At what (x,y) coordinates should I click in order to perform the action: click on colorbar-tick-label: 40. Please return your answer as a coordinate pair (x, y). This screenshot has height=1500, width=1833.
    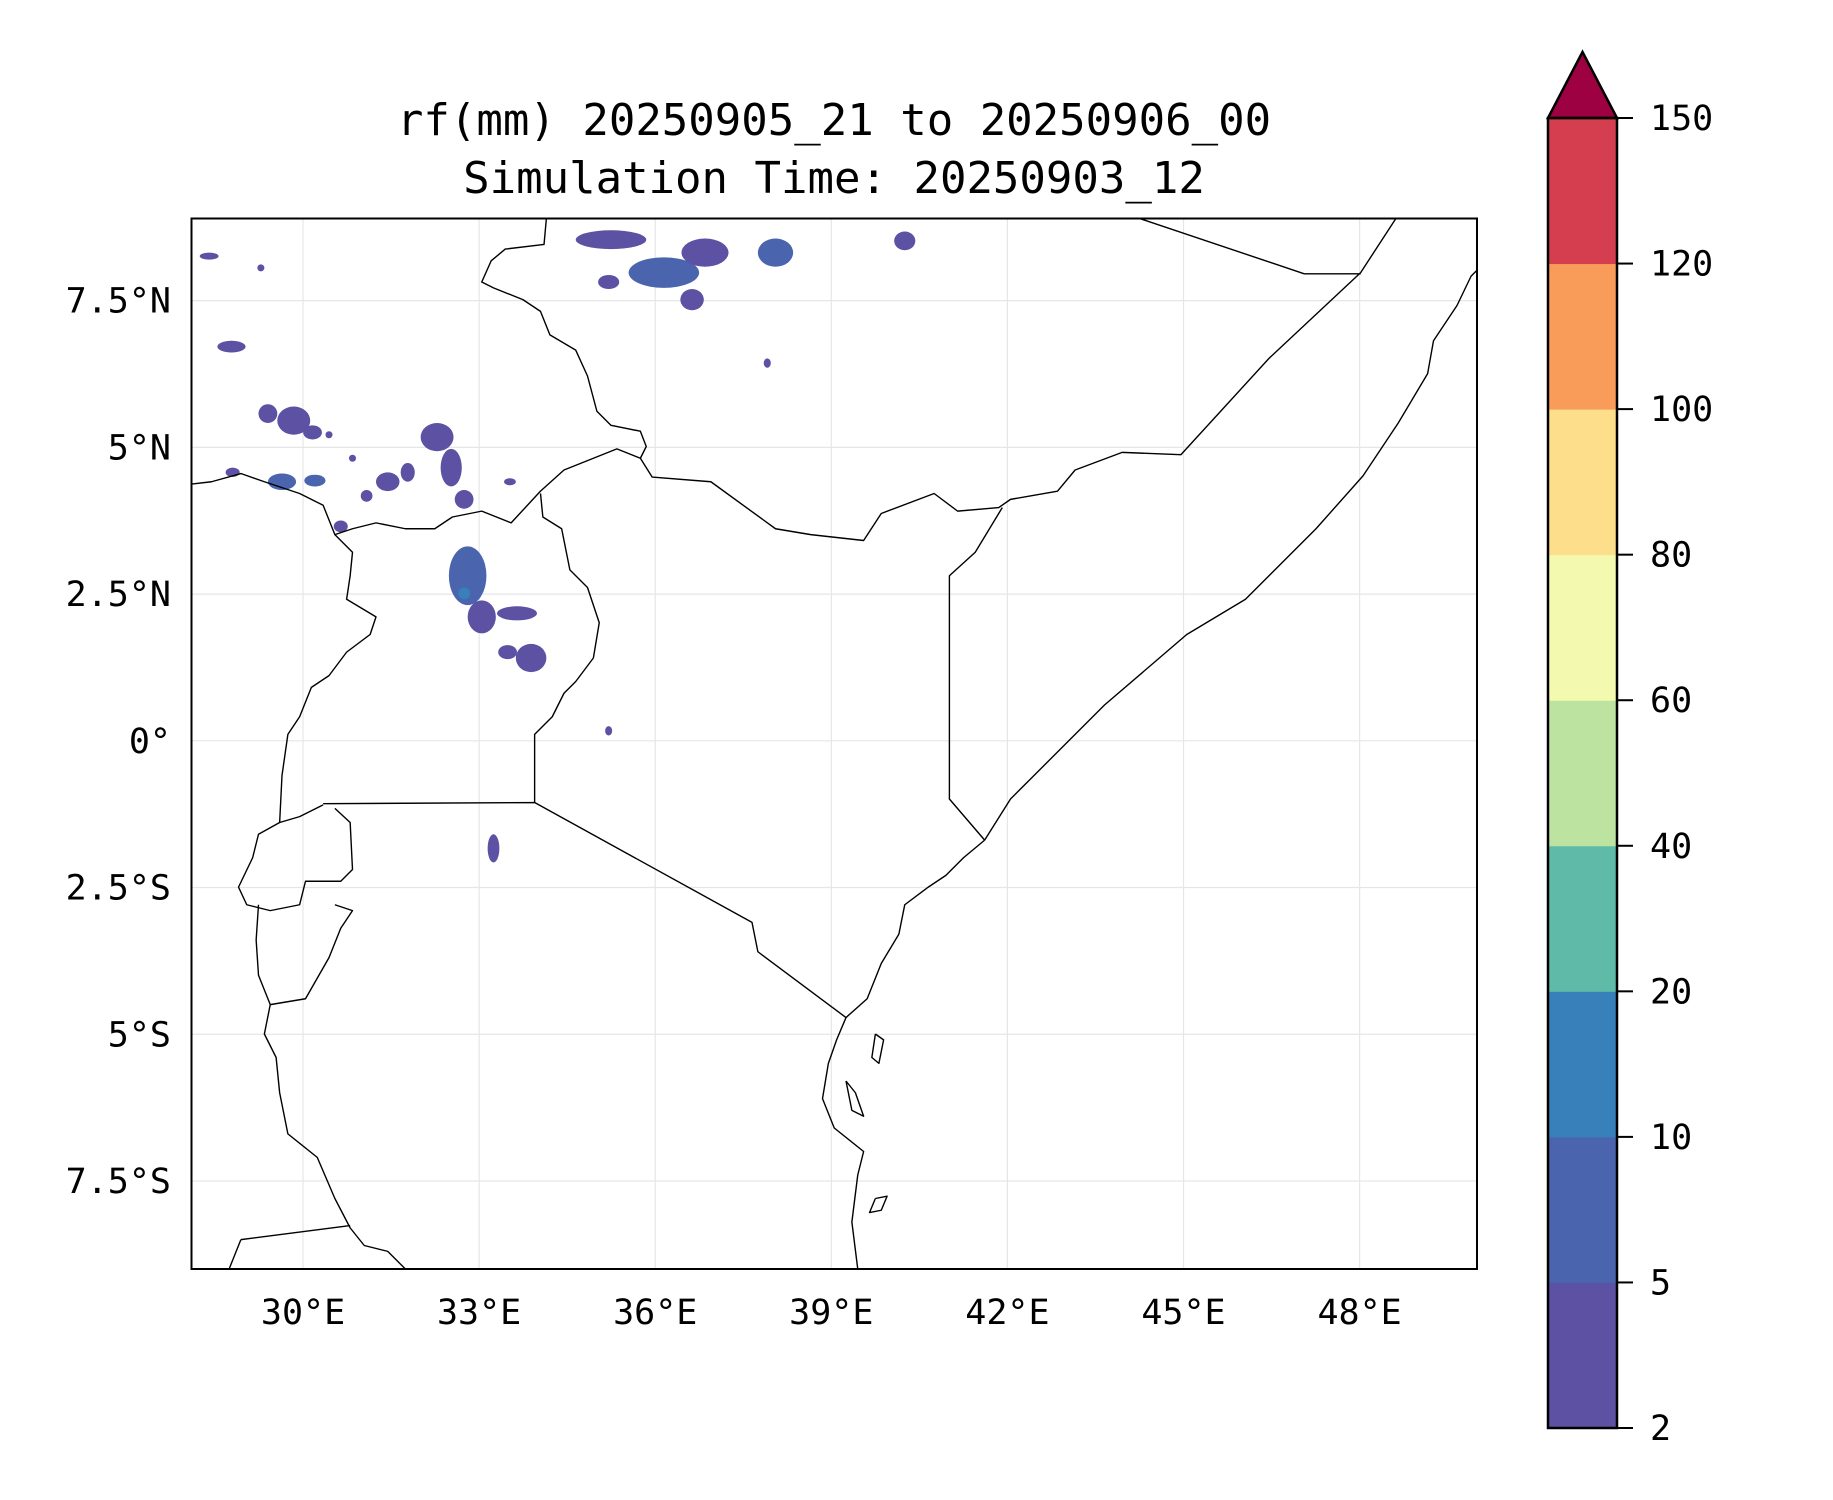
    Looking at the image, I should click on (1671, 847).